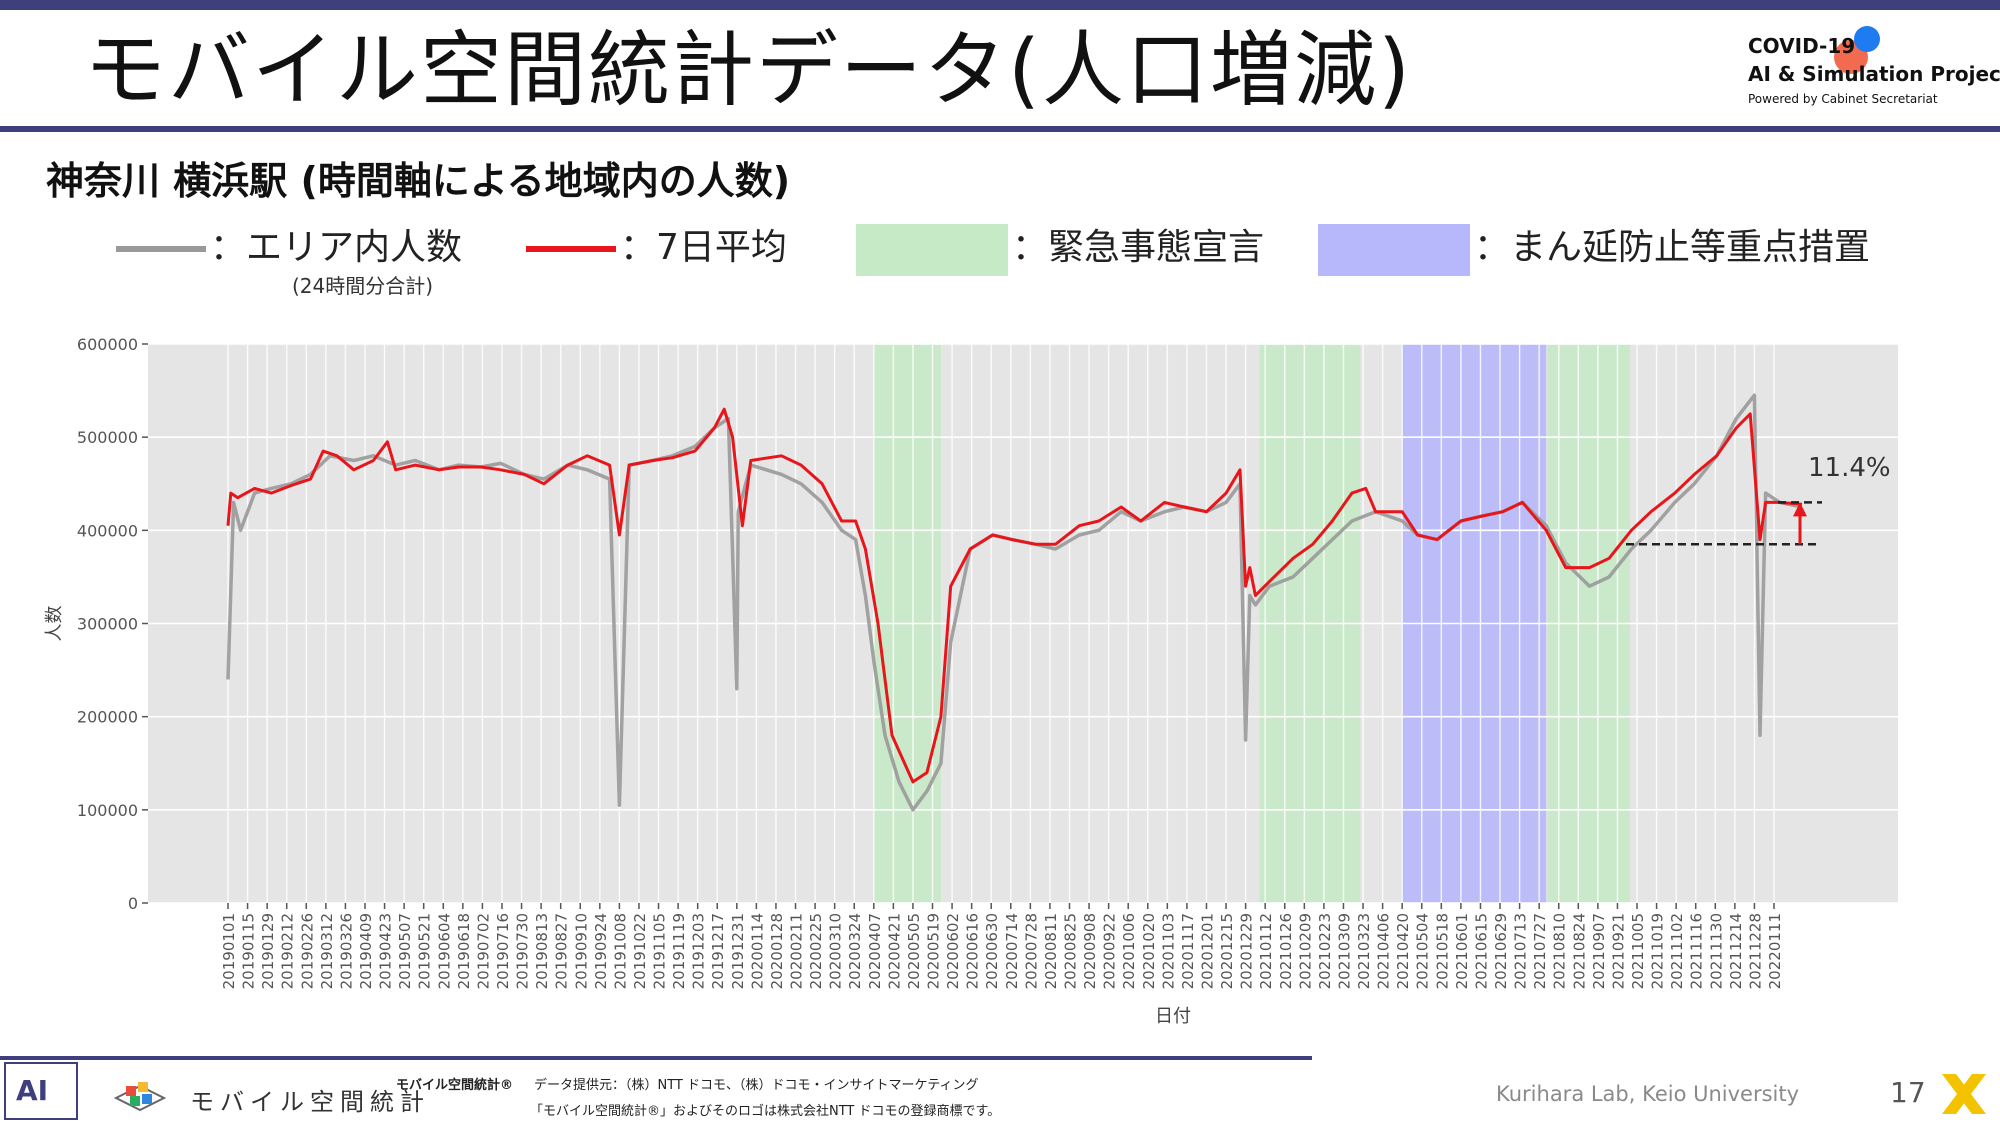 The height and width of the screenshot is (1125, 2000). I want to click on x-tick-label: 20210921, so click(1618, 951).